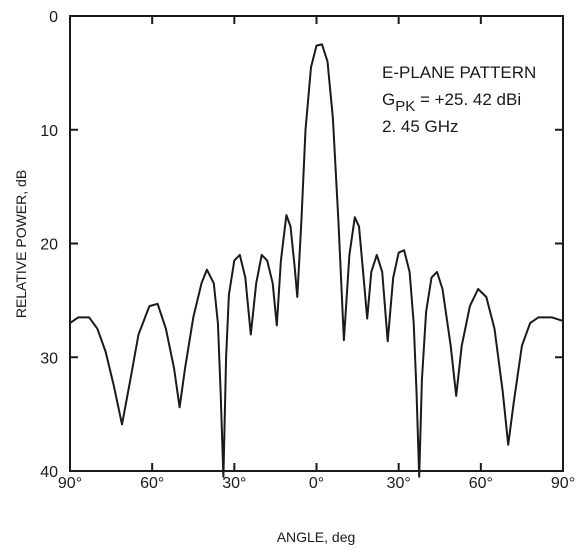 The image size is (578, 557). Describe the element at coordinates (420, 126) in the screenshot. I see `annotation-line-3: 2. 45 GHz` at that location.